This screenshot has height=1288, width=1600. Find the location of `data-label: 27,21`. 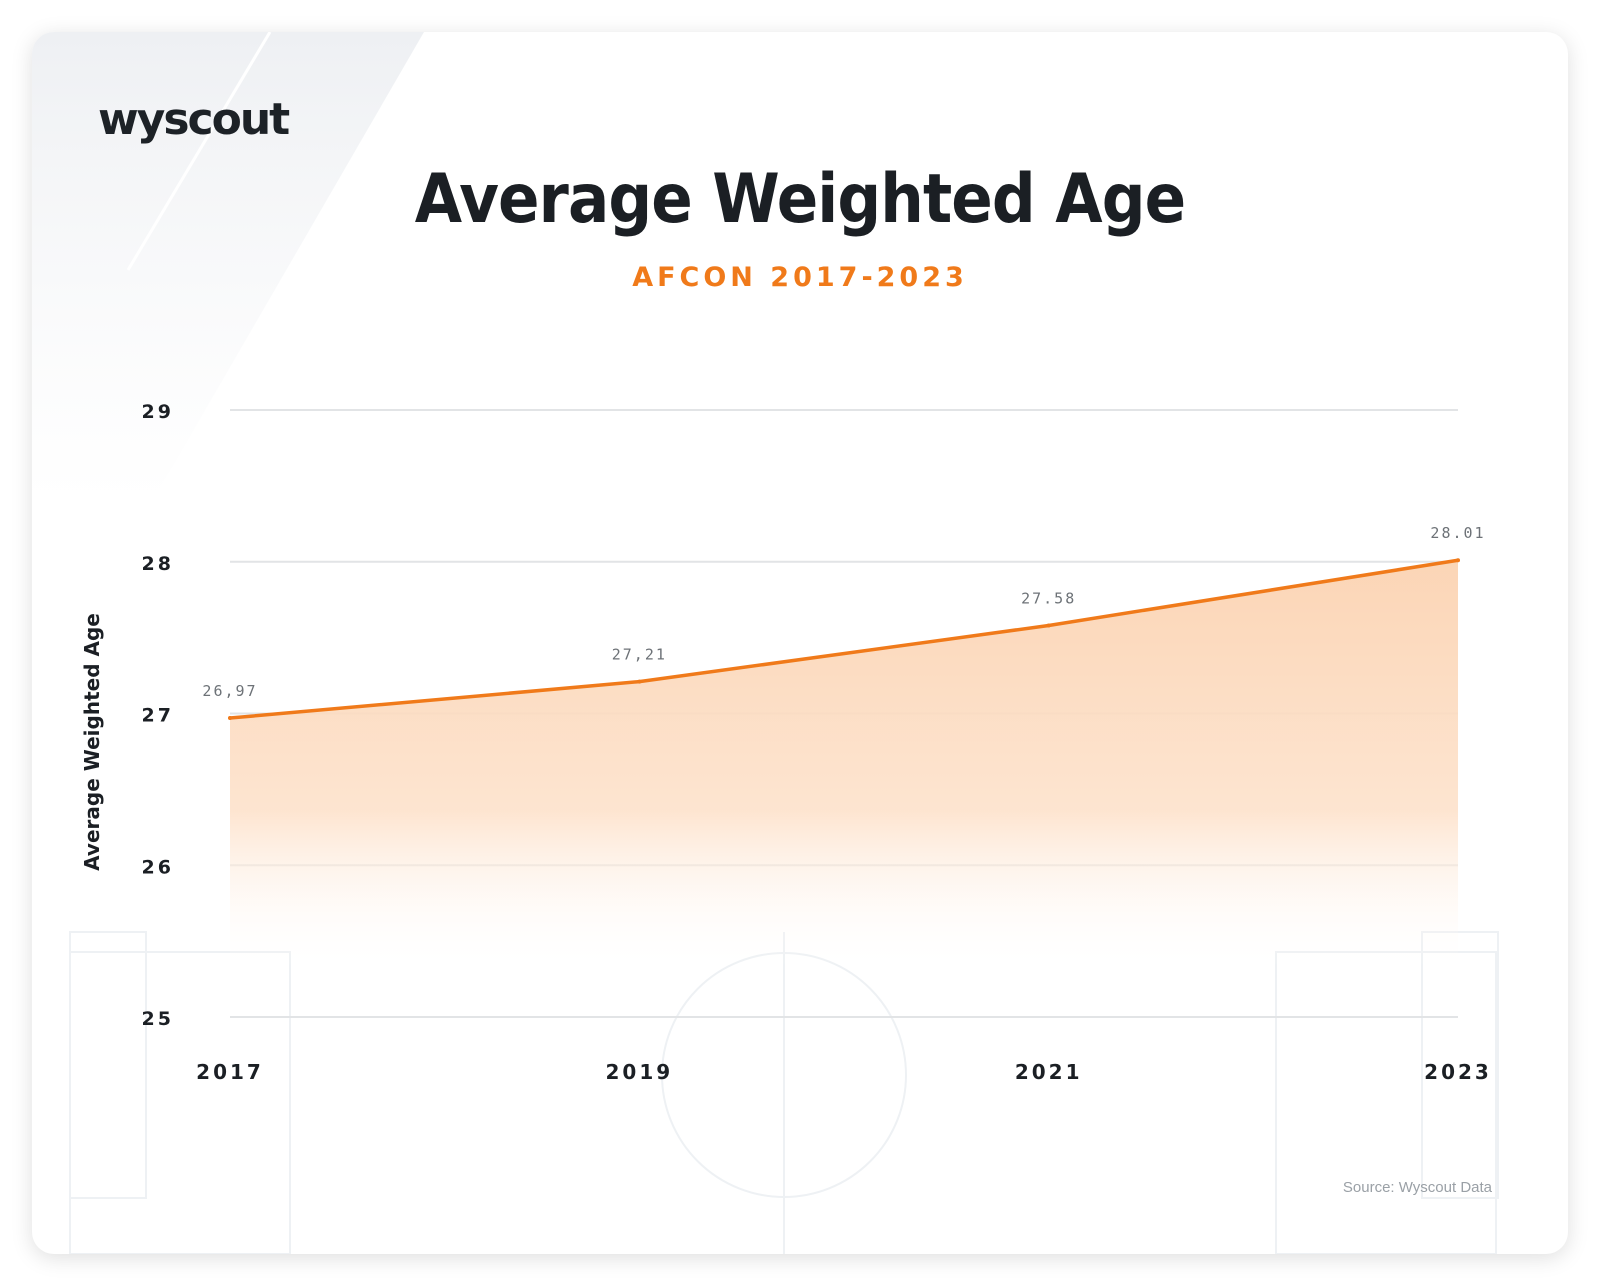

data-label: 27,21 is located at coordinates (639, 655).